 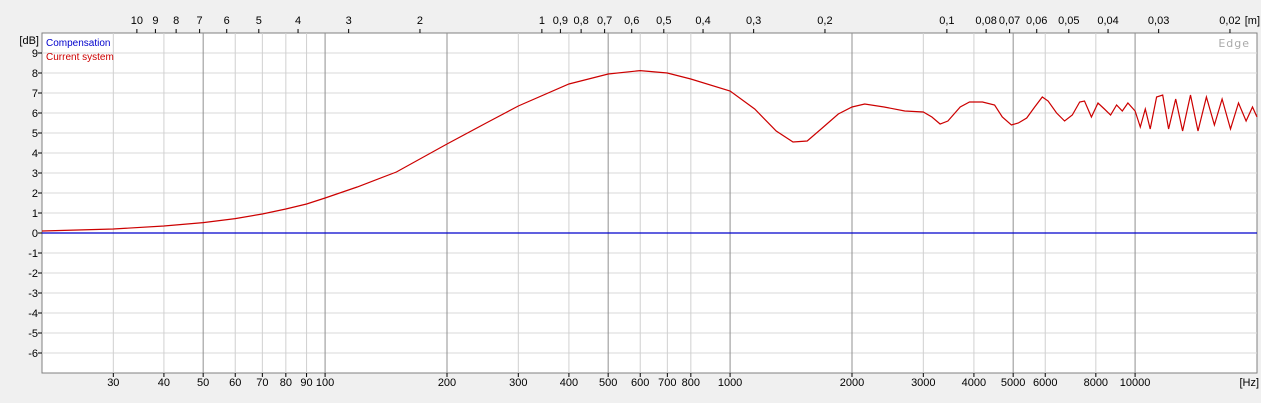 What do you see at coordinates (35, 204) in the screenshot?
I see `y-axis-db: 9 8 7 6 5 4 3 2 1 0 -1 -2 -3 -4 -5 -6` at bounding box center [35, 204].